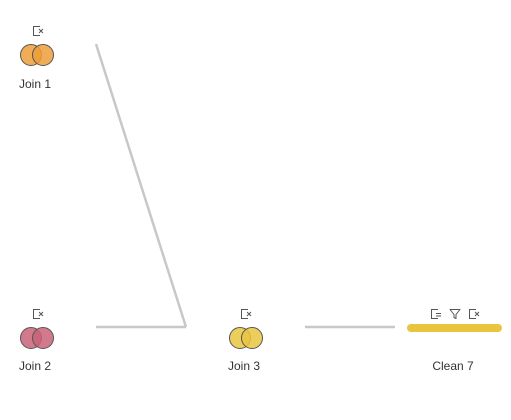 This screenshot has height=420, width=511. I want to click on calculated-field-icon, so click(436, 314).